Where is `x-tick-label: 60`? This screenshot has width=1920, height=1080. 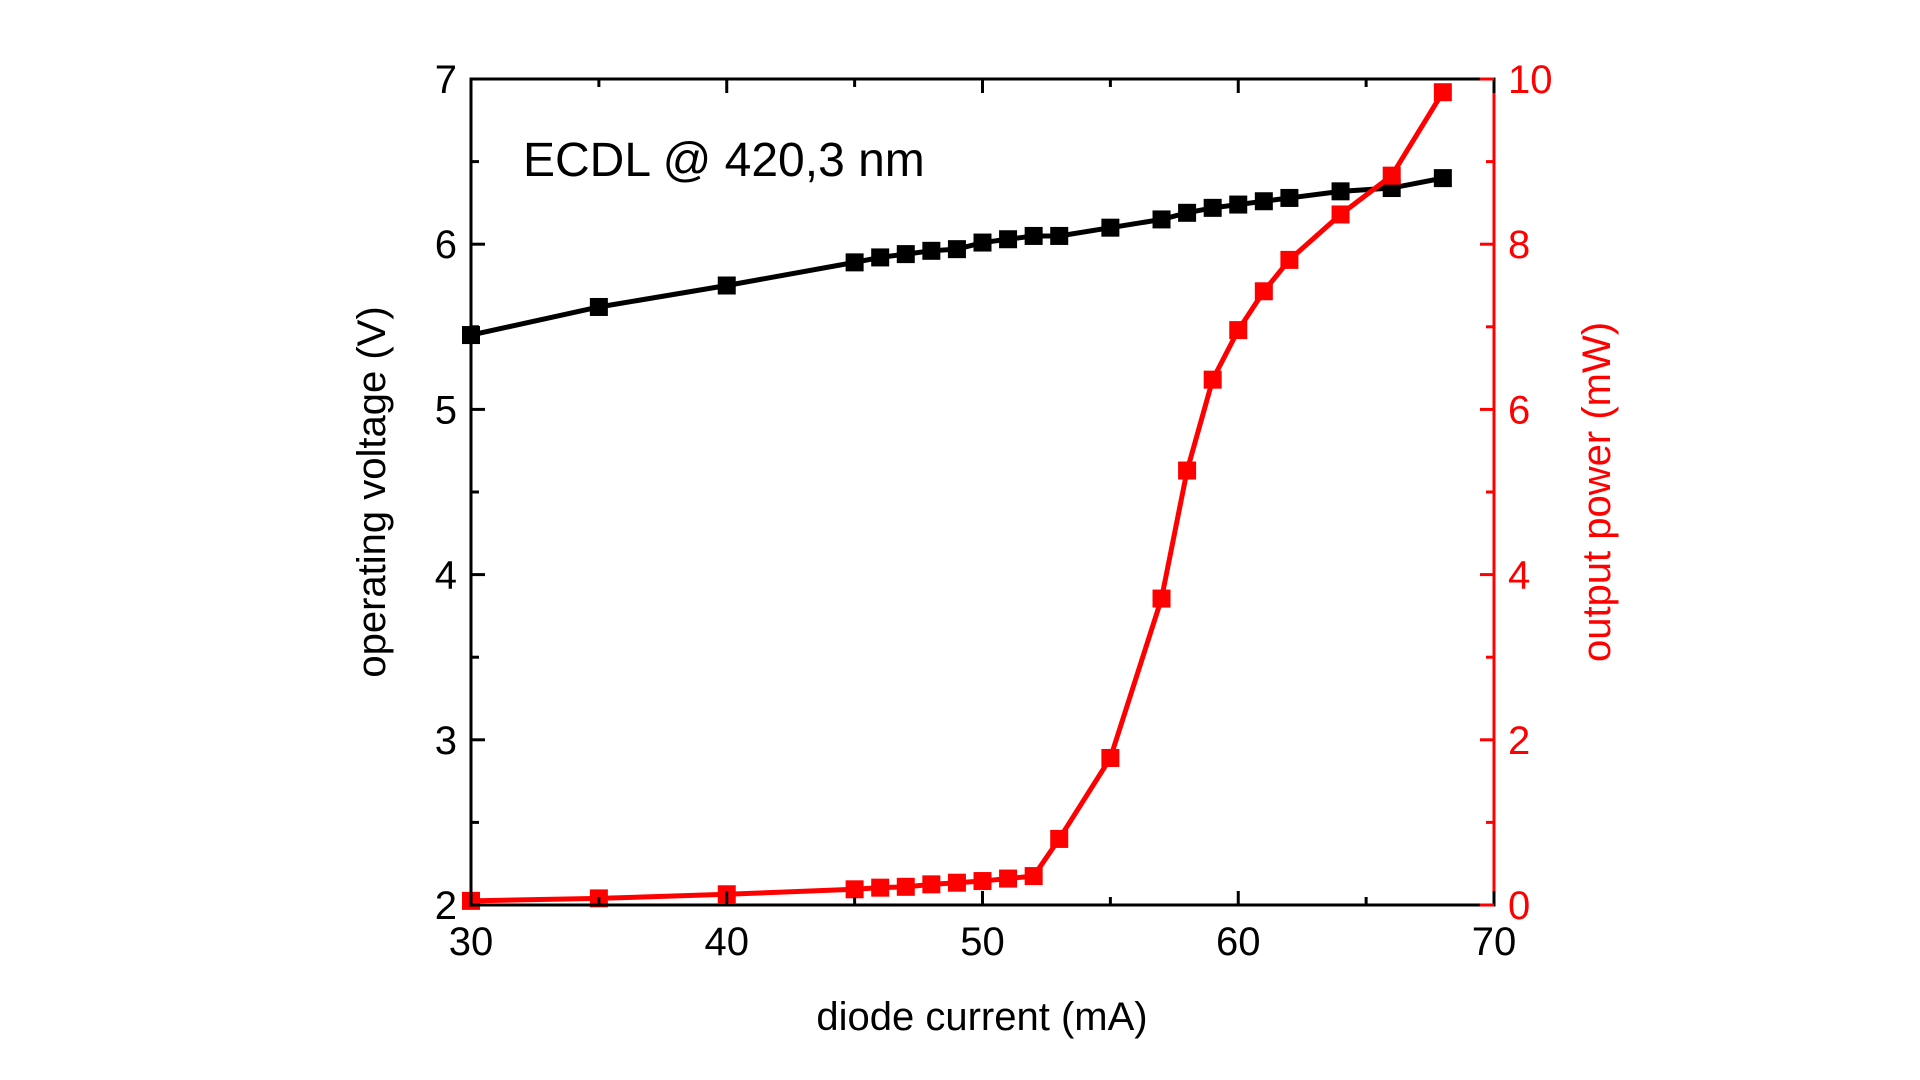 x-tick-label: 60 is located at coordinates (1238, 942).